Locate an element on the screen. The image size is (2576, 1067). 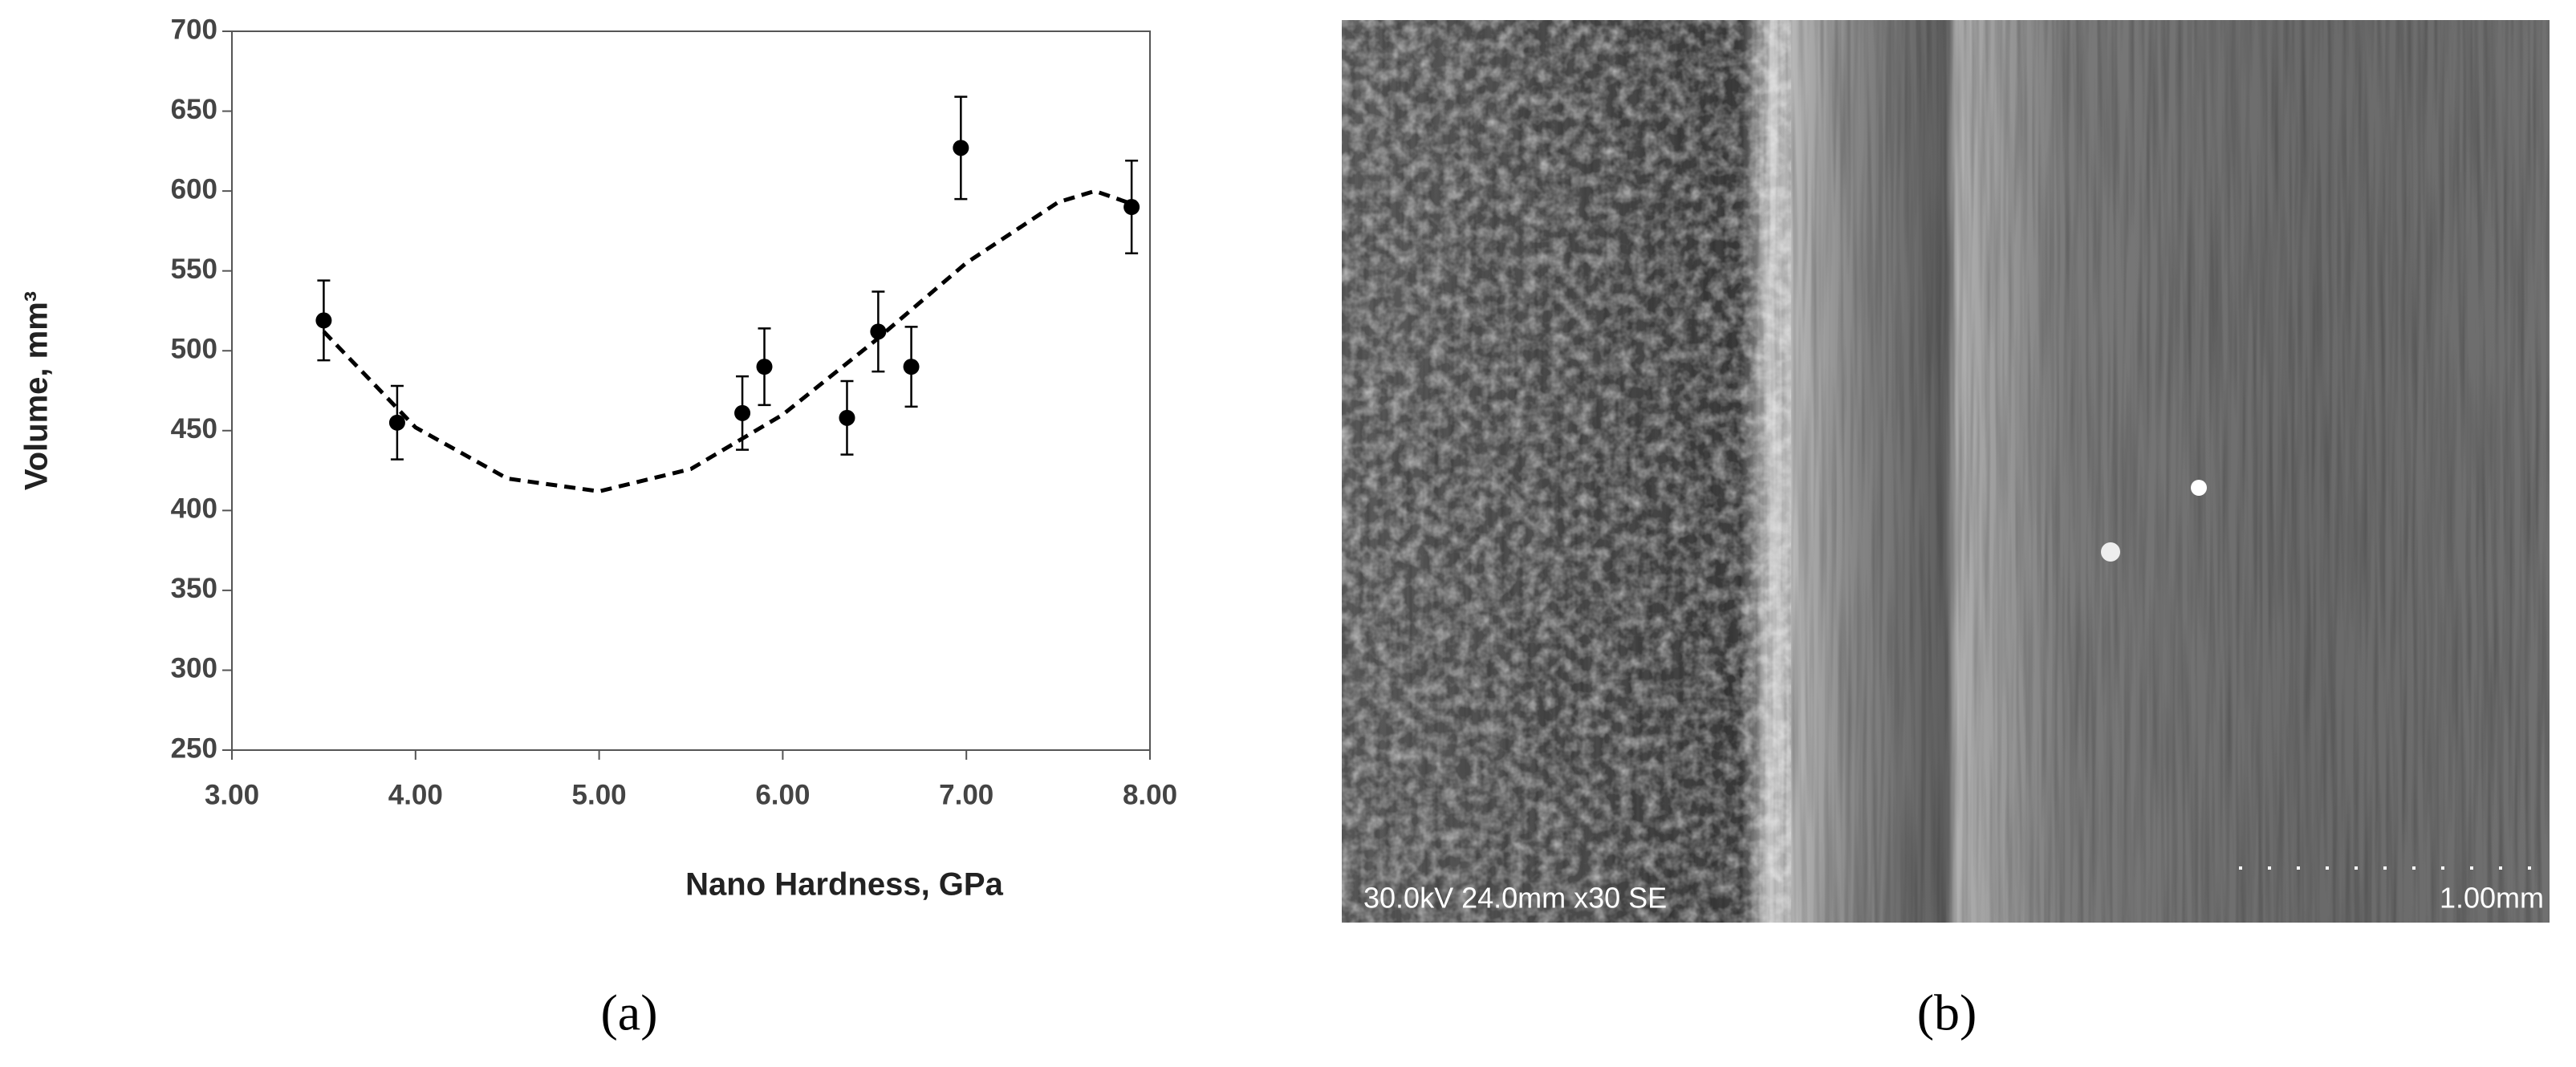
caption: (a) is located at coordinates (628, 1012).